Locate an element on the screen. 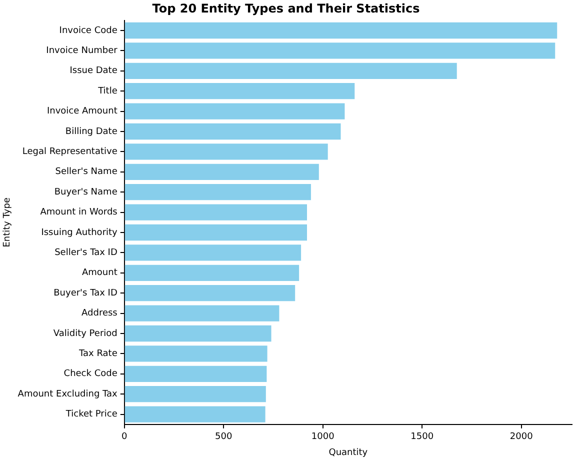 The image size is (574, 462). x-tick-label: 500 is located at coordinates (223, 437).